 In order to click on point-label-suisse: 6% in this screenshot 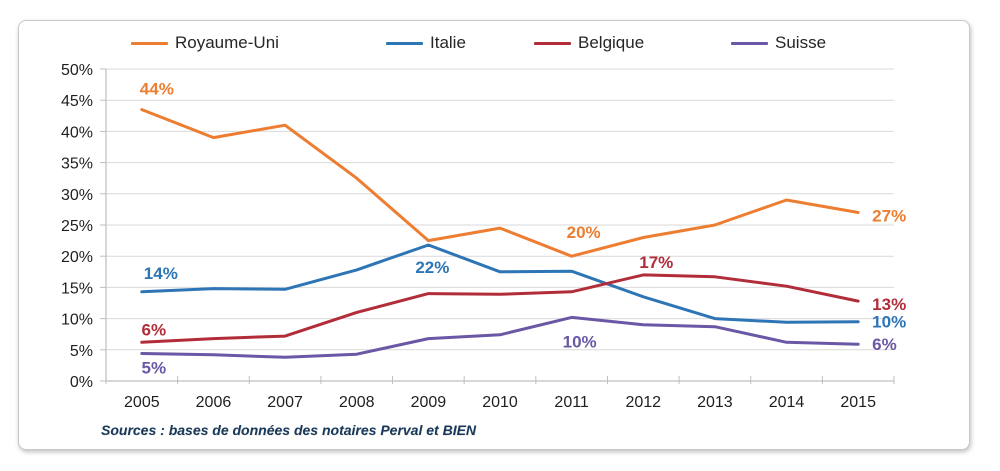, I will do `click(884, 344)`.